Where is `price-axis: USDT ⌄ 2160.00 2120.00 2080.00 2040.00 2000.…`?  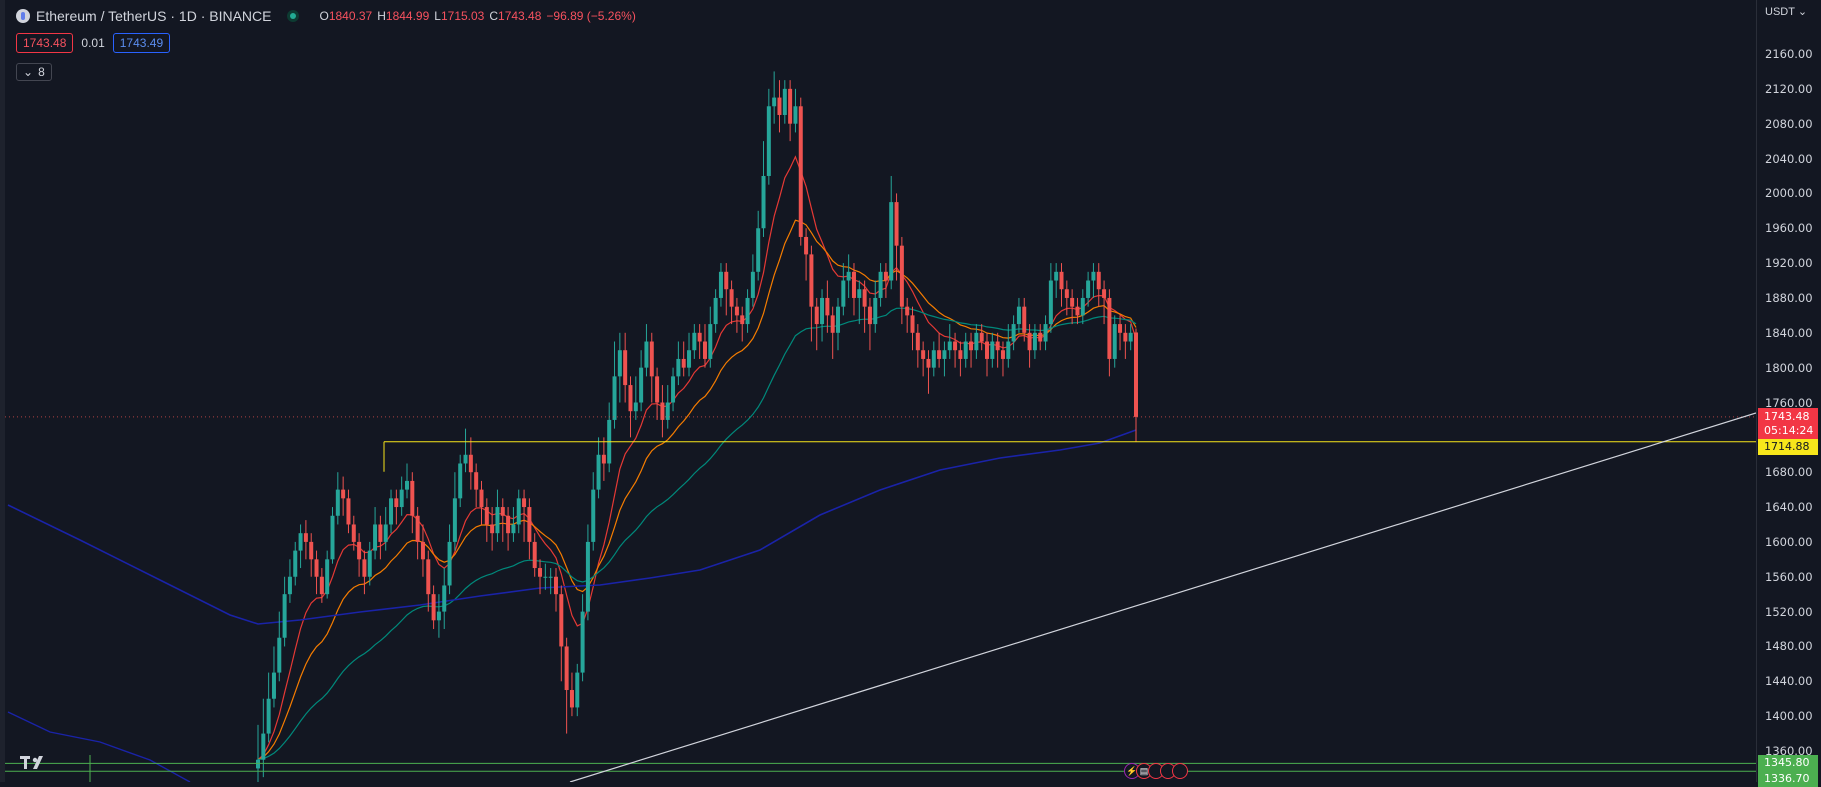
price-axis: USDT ⌄ 2160.00 2120.00 2080.00 2040.00 2000.… is located at coordinates (1788, 393).